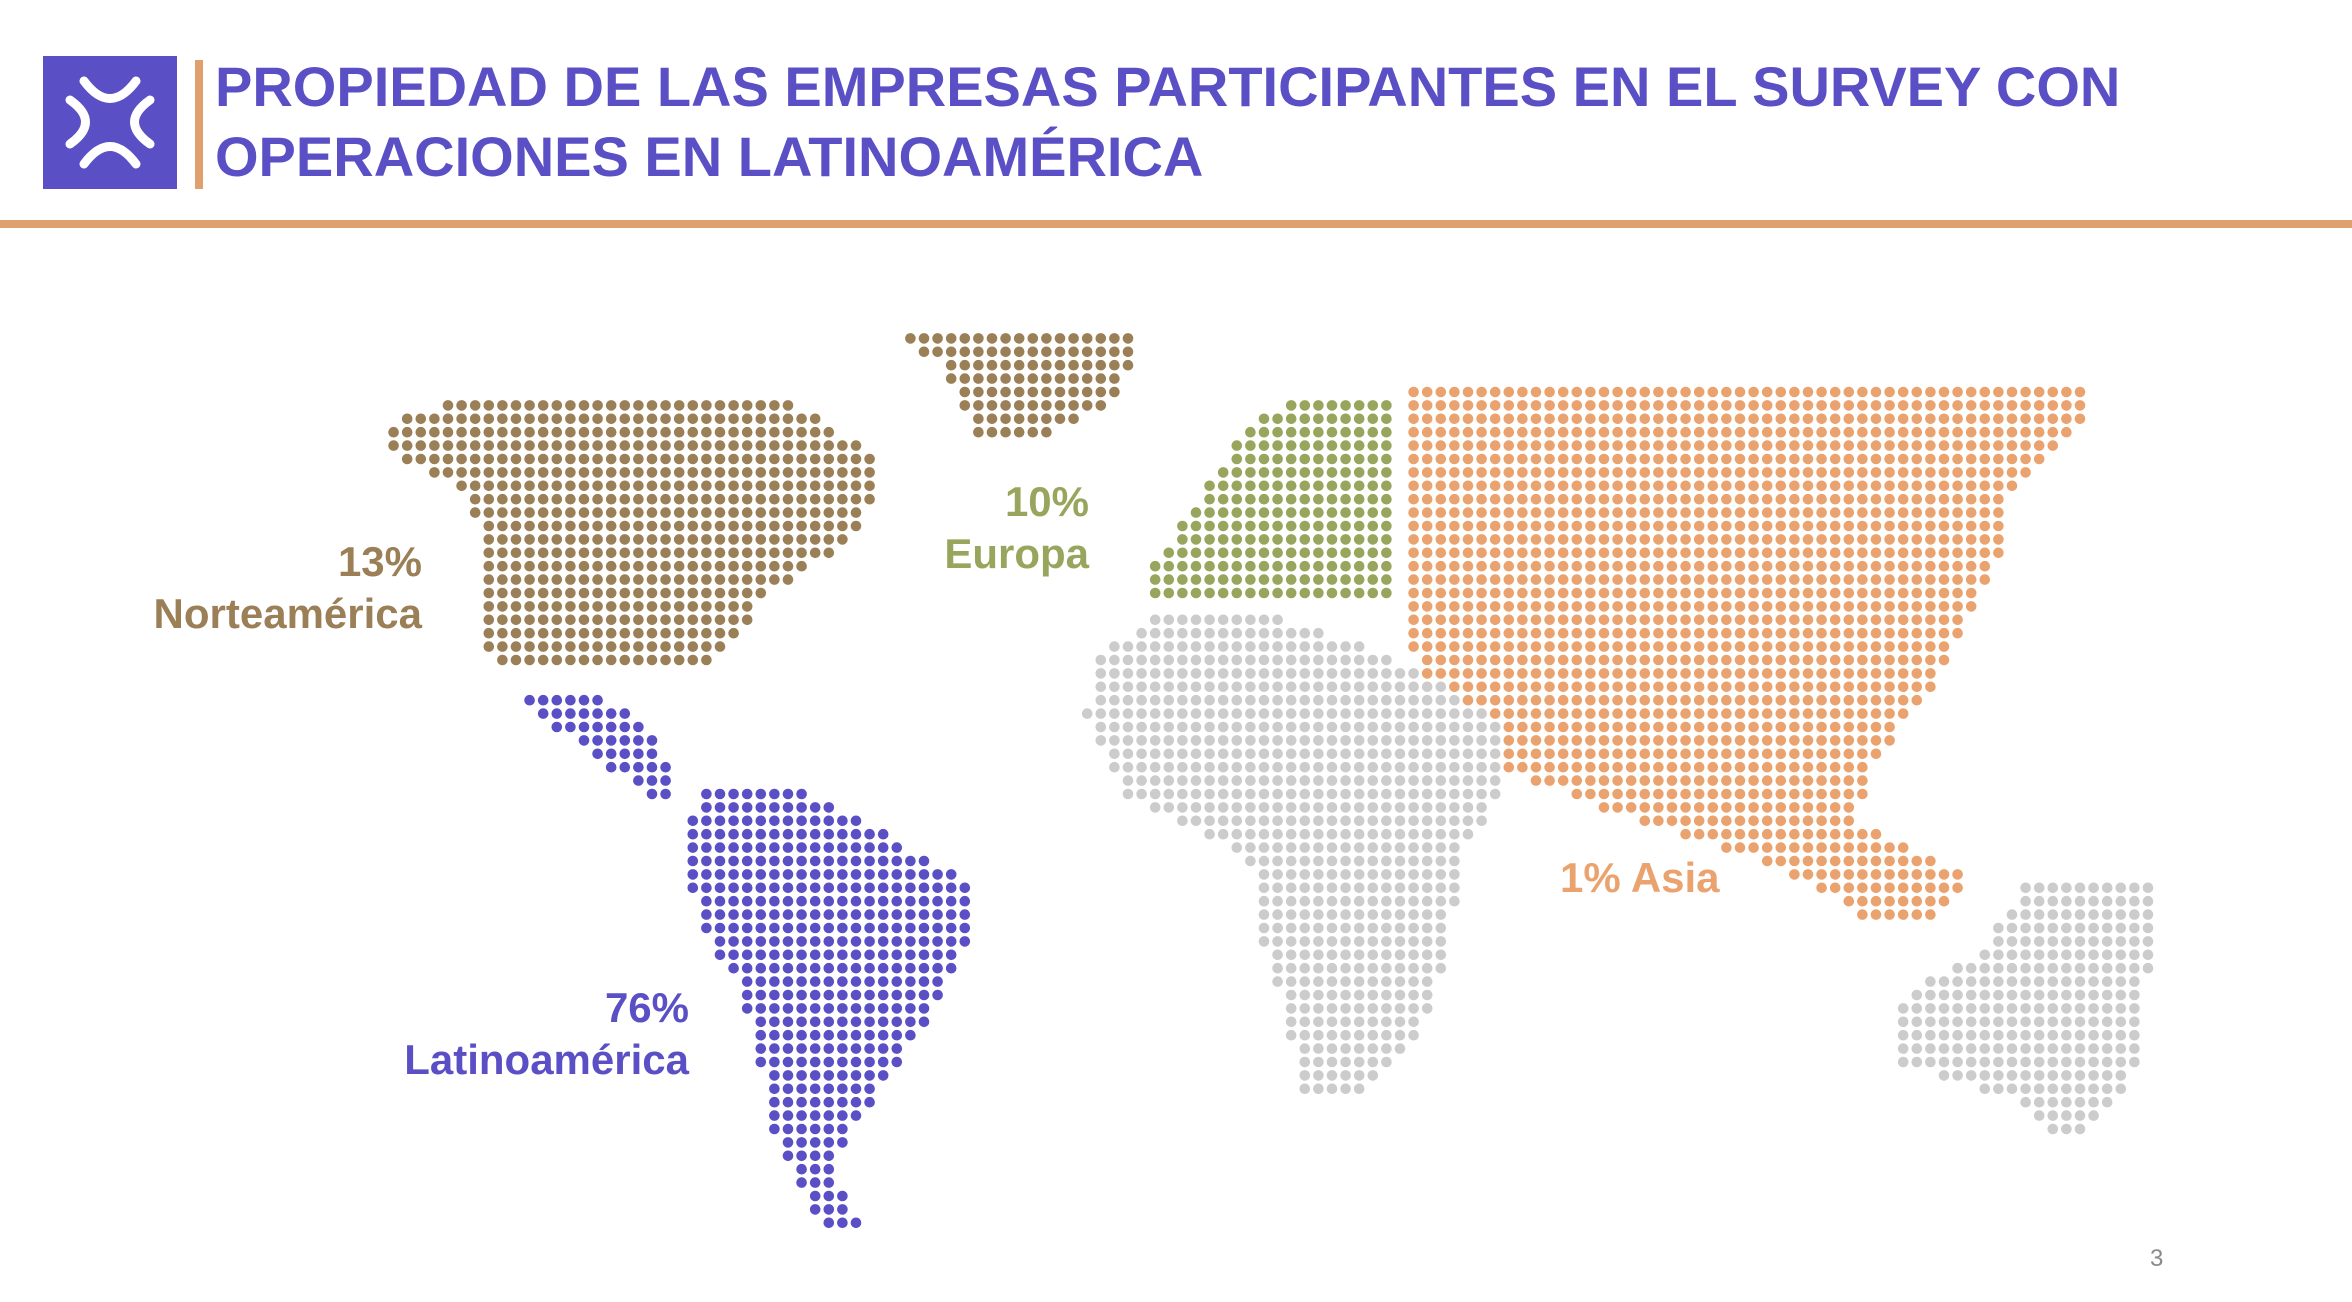  What do you see at coordinates (1005, 378) in the screenshot?
I see `dot-greenland` at bounding box center [1005, 378].